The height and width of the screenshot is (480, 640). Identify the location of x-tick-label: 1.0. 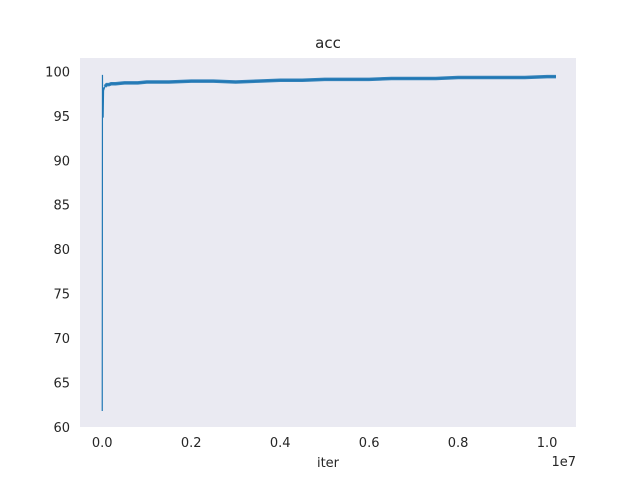
(547, 443).